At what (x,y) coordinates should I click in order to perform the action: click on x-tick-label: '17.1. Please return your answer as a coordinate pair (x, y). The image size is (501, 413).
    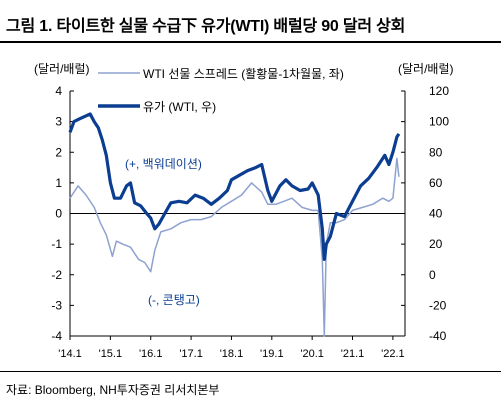
    Looking at the image, I should click on (191, 354).